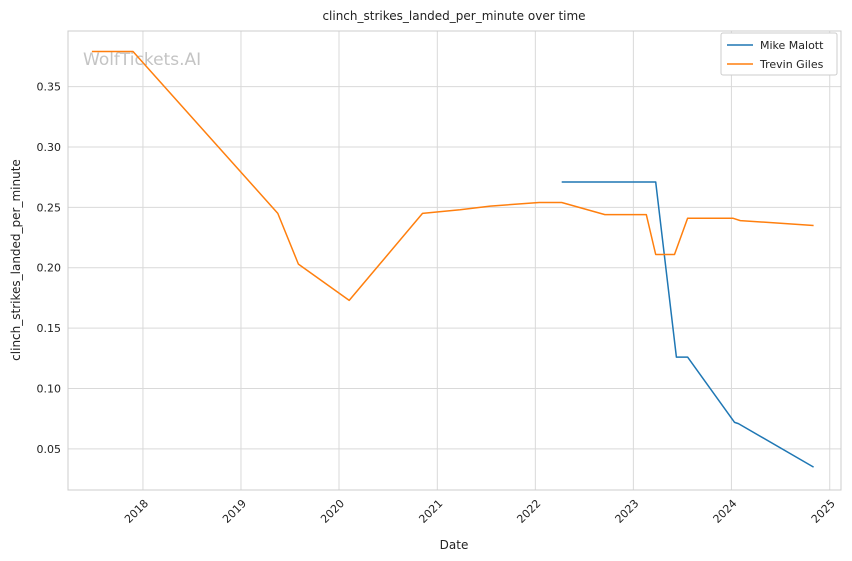 Image resolution: width=852 pixels, height=561 pixels. What do you see at coordinates (49, 207) in the screenshot?
I see `y-tick-label: 0.25` at bounding box center [49, 207].